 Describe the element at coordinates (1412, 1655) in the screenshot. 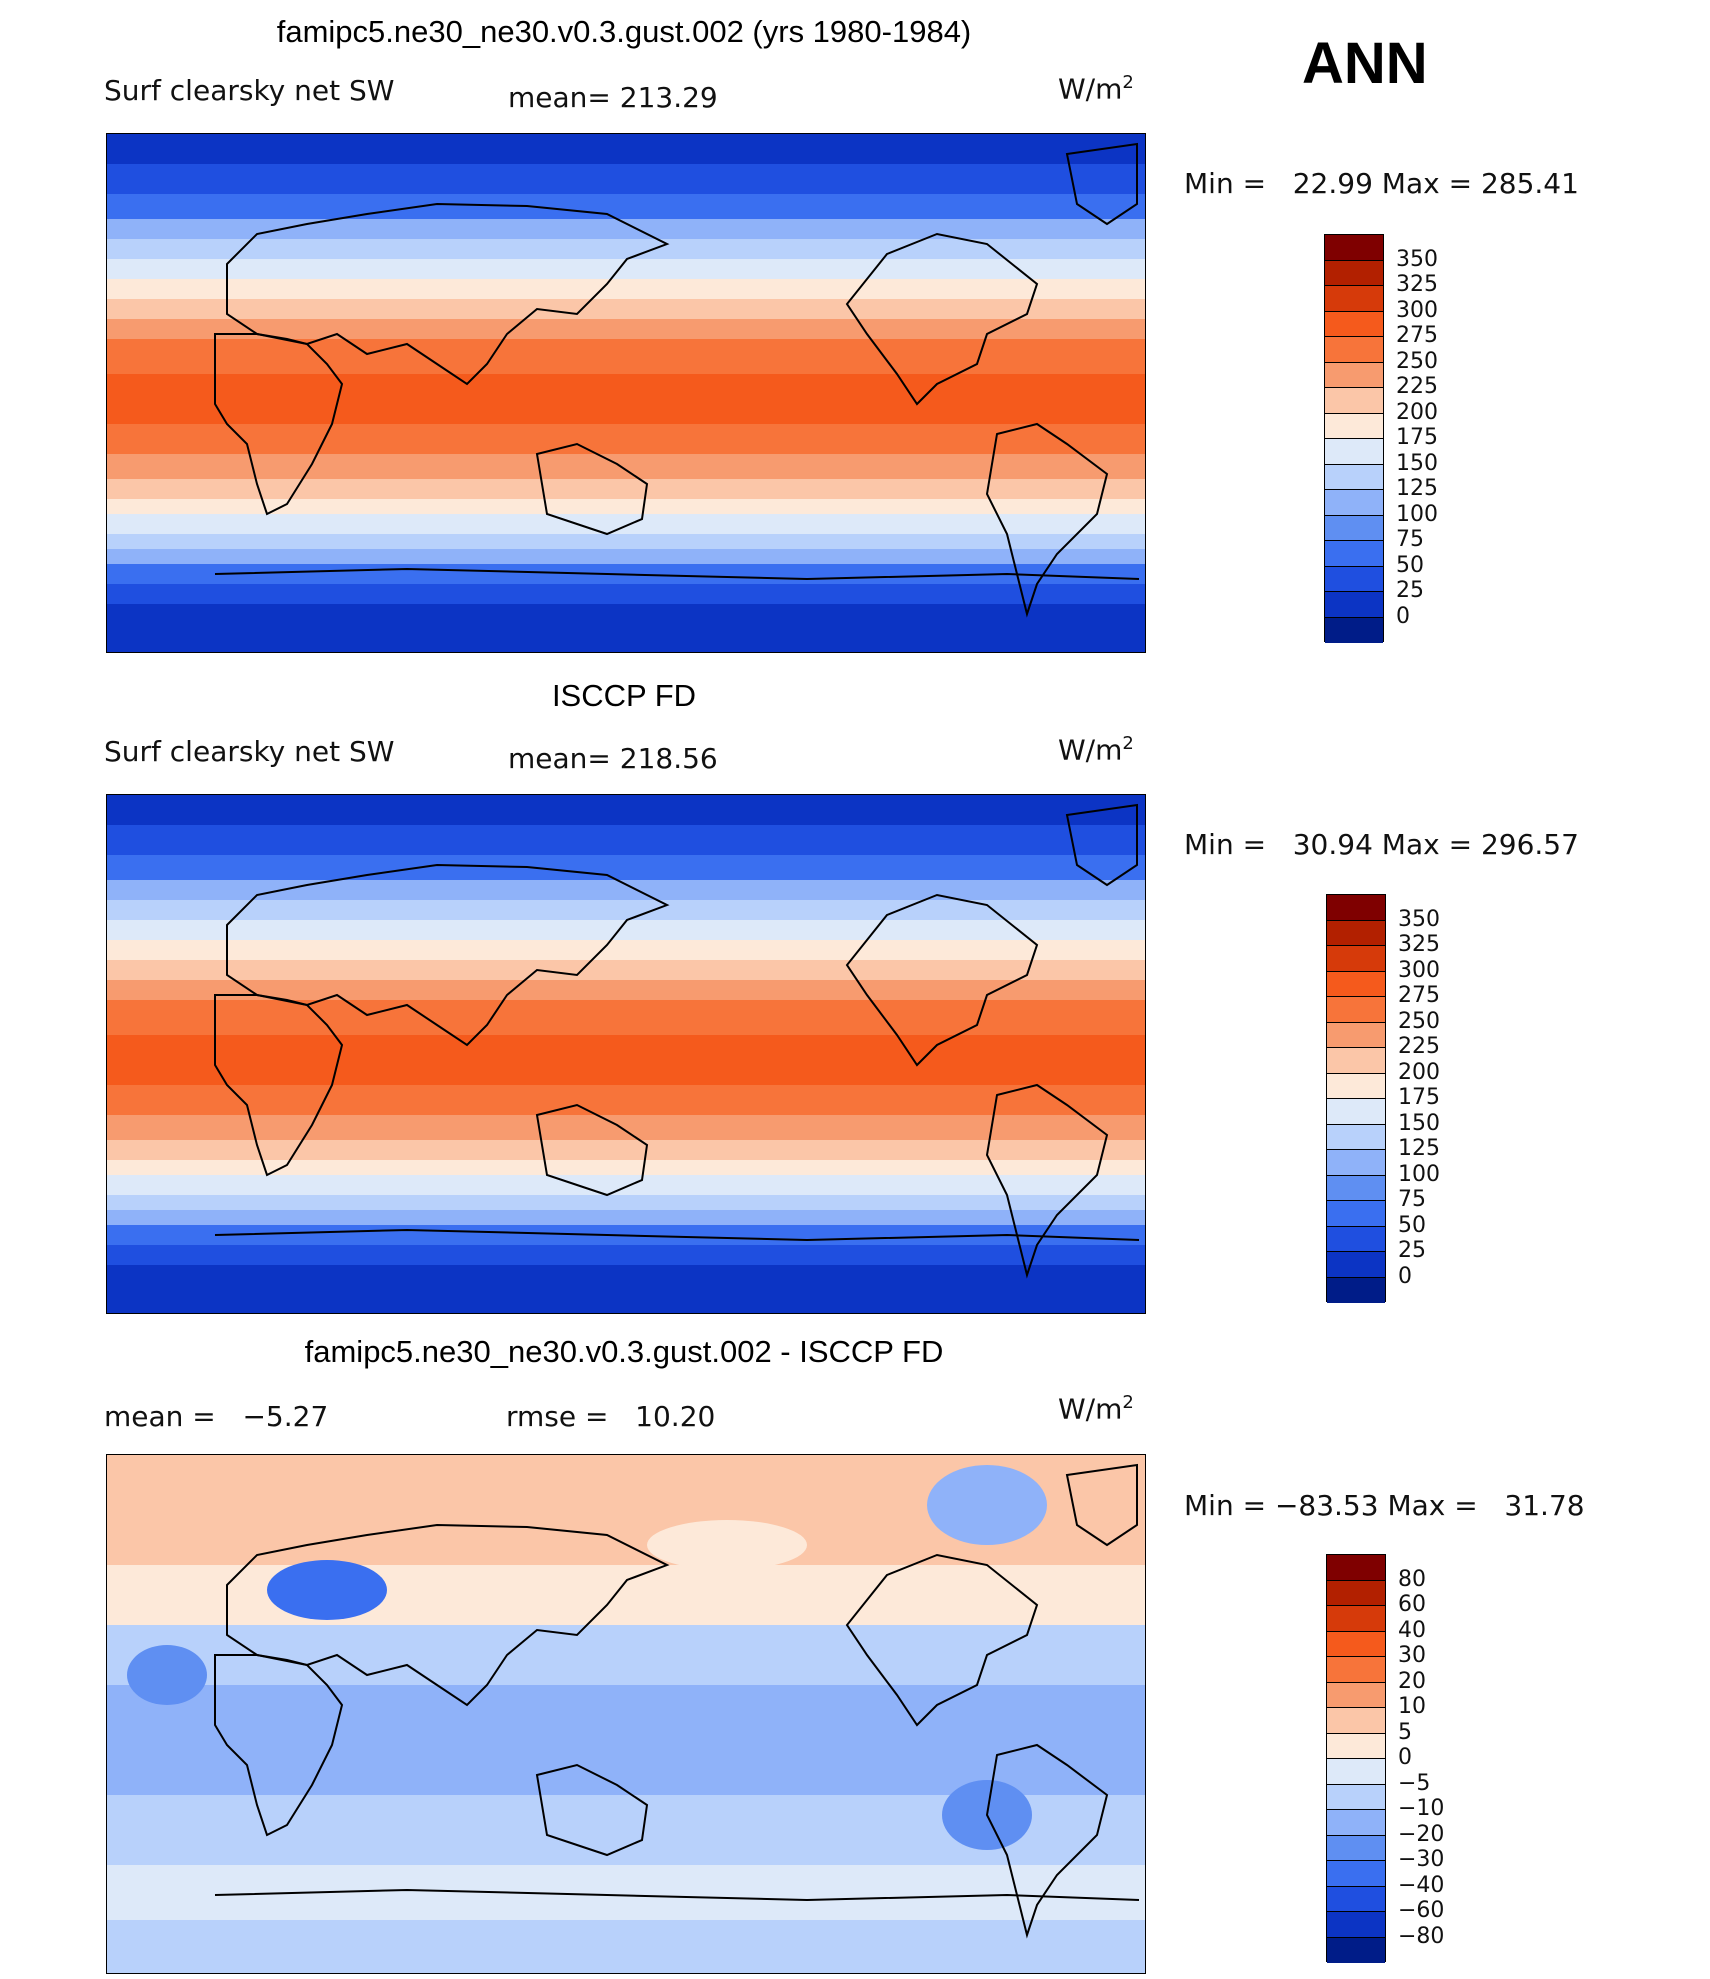

I see `colorbar-tick-label: 30` at that location.